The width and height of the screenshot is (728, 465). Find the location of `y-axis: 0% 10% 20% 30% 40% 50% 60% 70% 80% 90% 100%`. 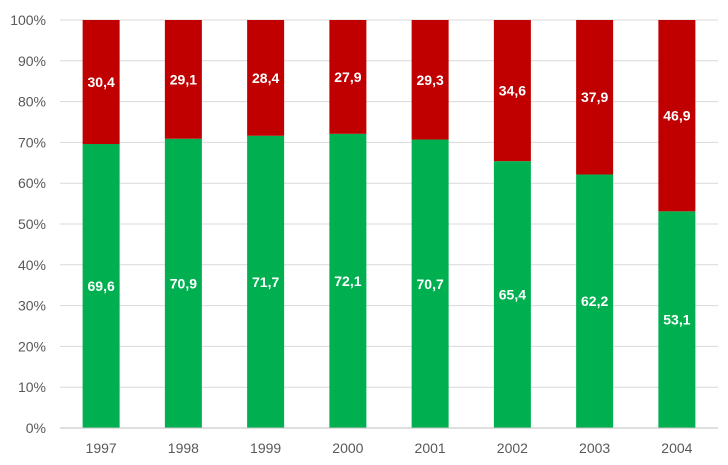

y-axis: 0% 10% 20% 30% 40% 50% 60% 70% 80% 90% 100% is located at coordinates (28, 224).